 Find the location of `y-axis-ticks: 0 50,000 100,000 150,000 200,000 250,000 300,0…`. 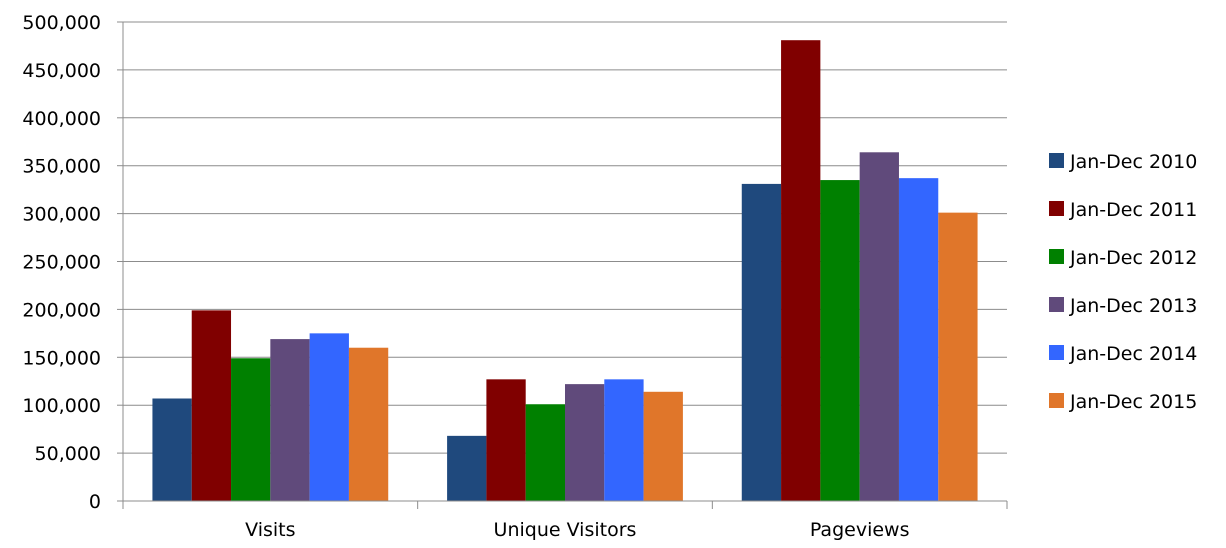

y-axis-ticks: 0 50,000 100,000 150,000 200,000 250,000 300,0… is located at coordinates (72, 262).